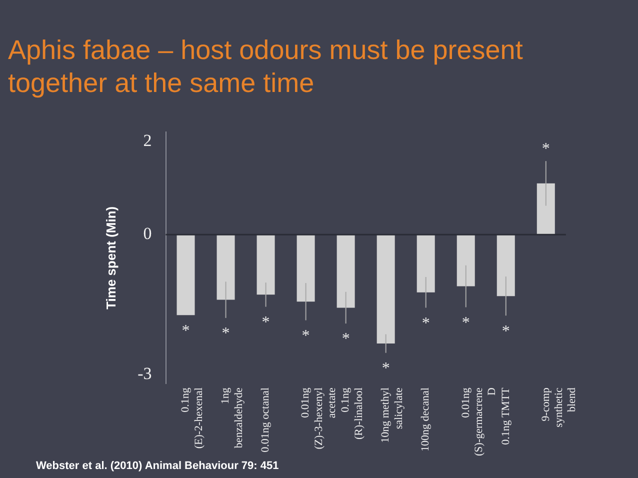  What do you see at coordinates (157, 466) in the screenshot?
I see `text: Webster et al. (2010) Animal Behaviour 79: 451` at bounding box center [157, 466].